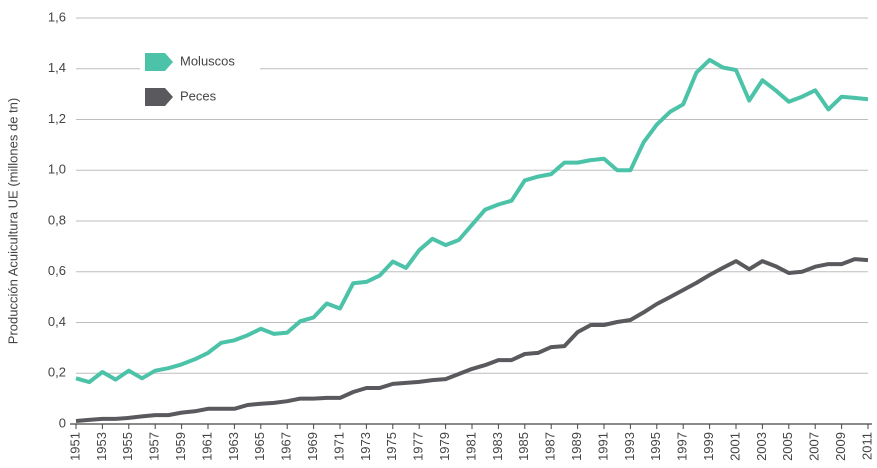 This screenshot has height=468, width=877. Describe the element at coordinates (682, 446) in the screenshot. I see `x-tick-label: 1997` at that location.